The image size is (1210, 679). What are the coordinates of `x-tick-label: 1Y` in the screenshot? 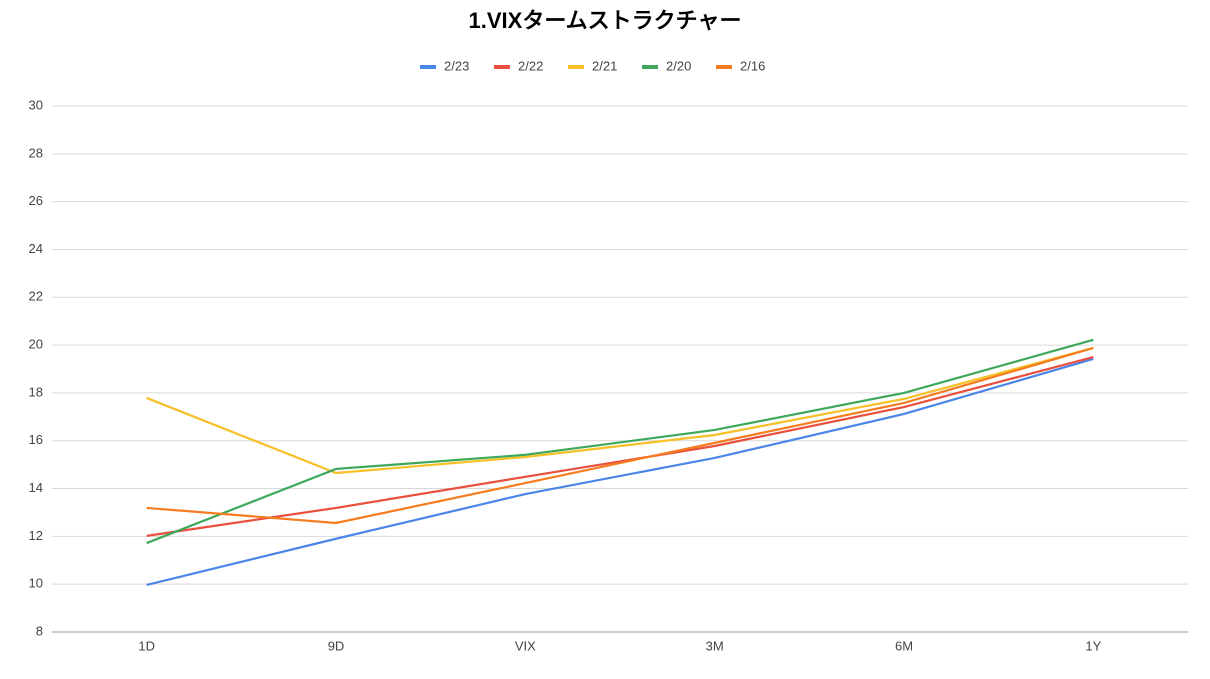 It's located at (1093, 645).